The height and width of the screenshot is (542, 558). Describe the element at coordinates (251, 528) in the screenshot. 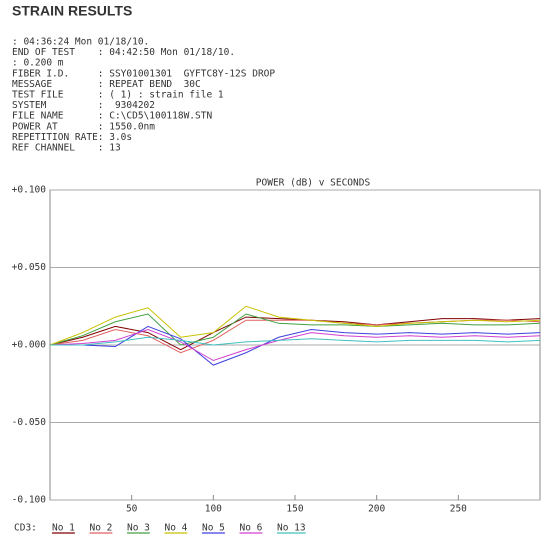

I see `legend-label: No 6` at that location.